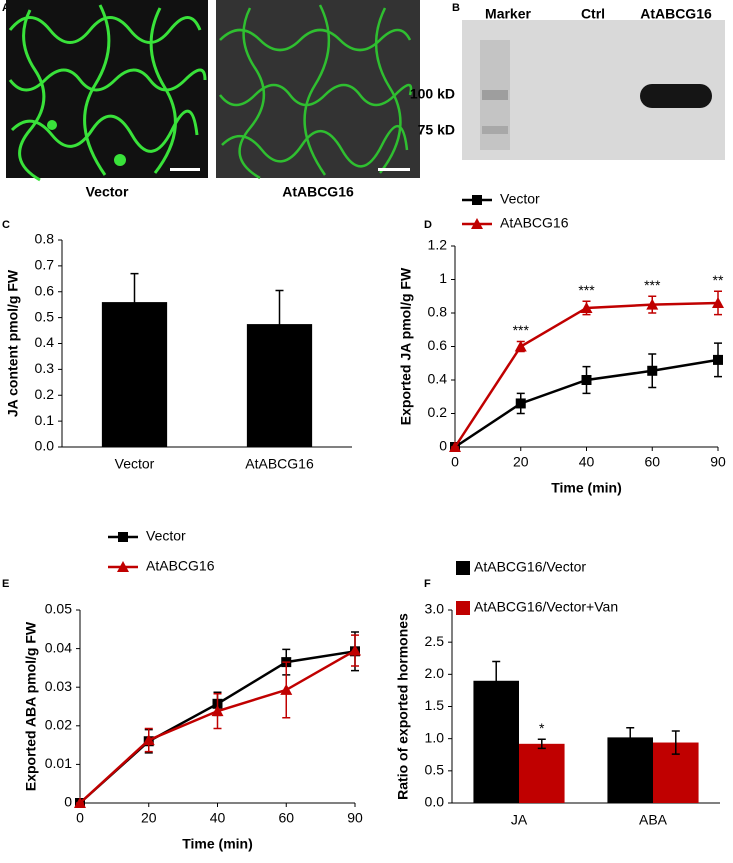  I want to click on y-tick-label: 0.03, so click(58, 686).